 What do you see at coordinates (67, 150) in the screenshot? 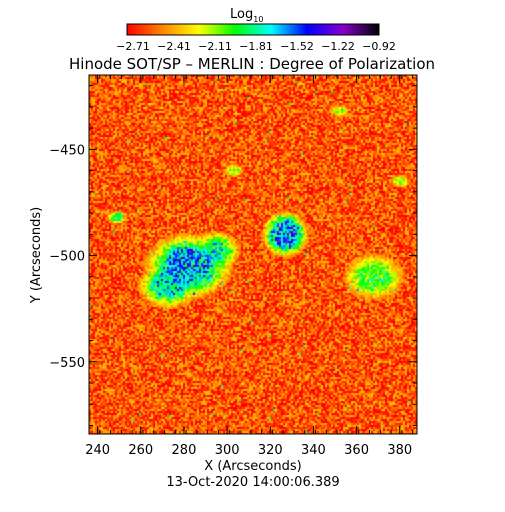
I see `y-tick-label: −450` at bounding box center [67, 150].